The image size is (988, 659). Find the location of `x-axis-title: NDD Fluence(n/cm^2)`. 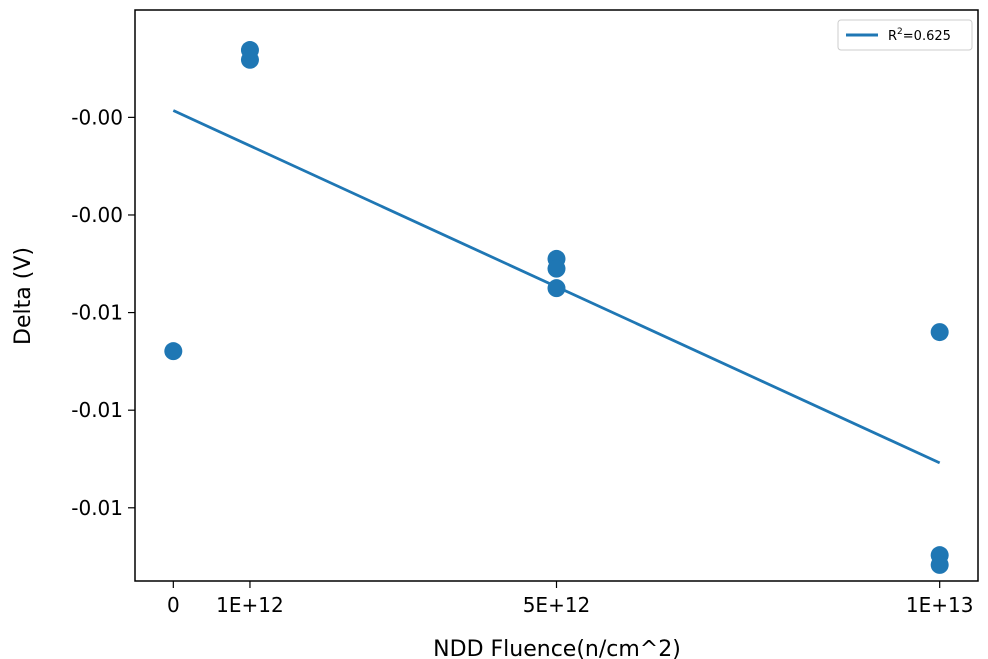

x-axis-title: NDD Fluence(n/cm^2) is located at coordinates (557, 648).